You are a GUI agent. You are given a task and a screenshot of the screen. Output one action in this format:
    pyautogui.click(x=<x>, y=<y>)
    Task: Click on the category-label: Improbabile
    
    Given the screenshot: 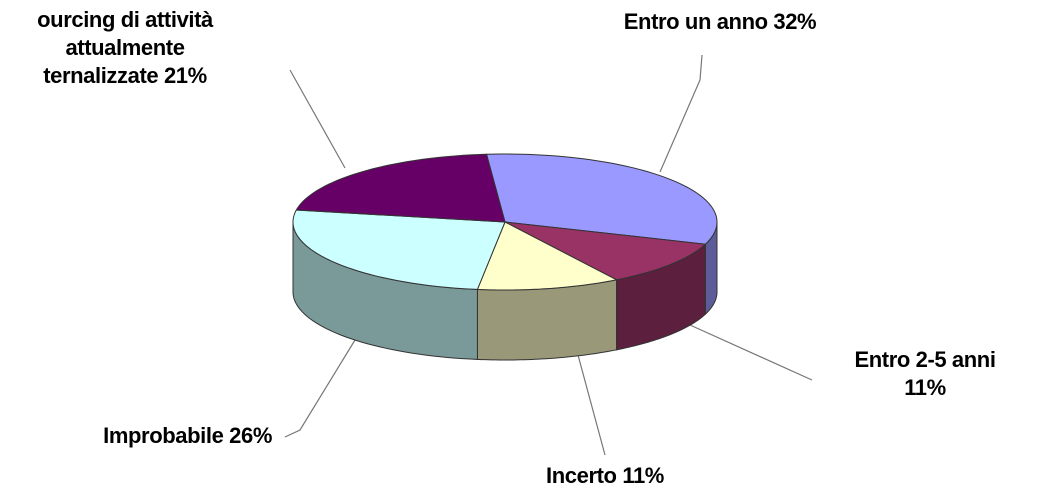 What is the action you would take?
    pyautogui.click(x=163, y=435)
    